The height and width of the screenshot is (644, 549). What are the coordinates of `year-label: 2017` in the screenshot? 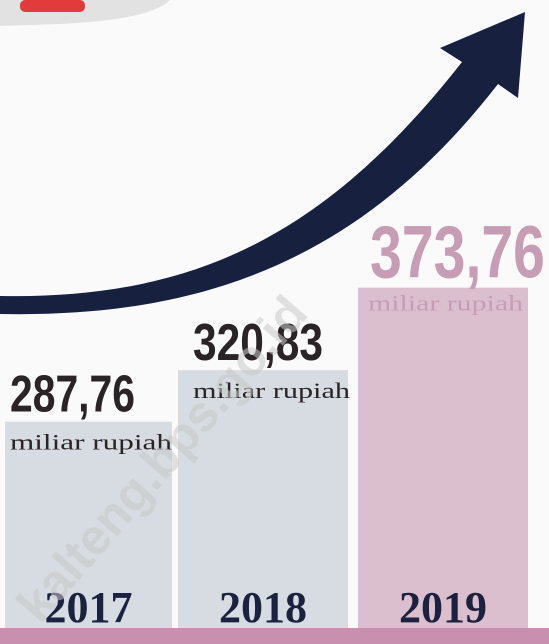 It's located at (89, 607).